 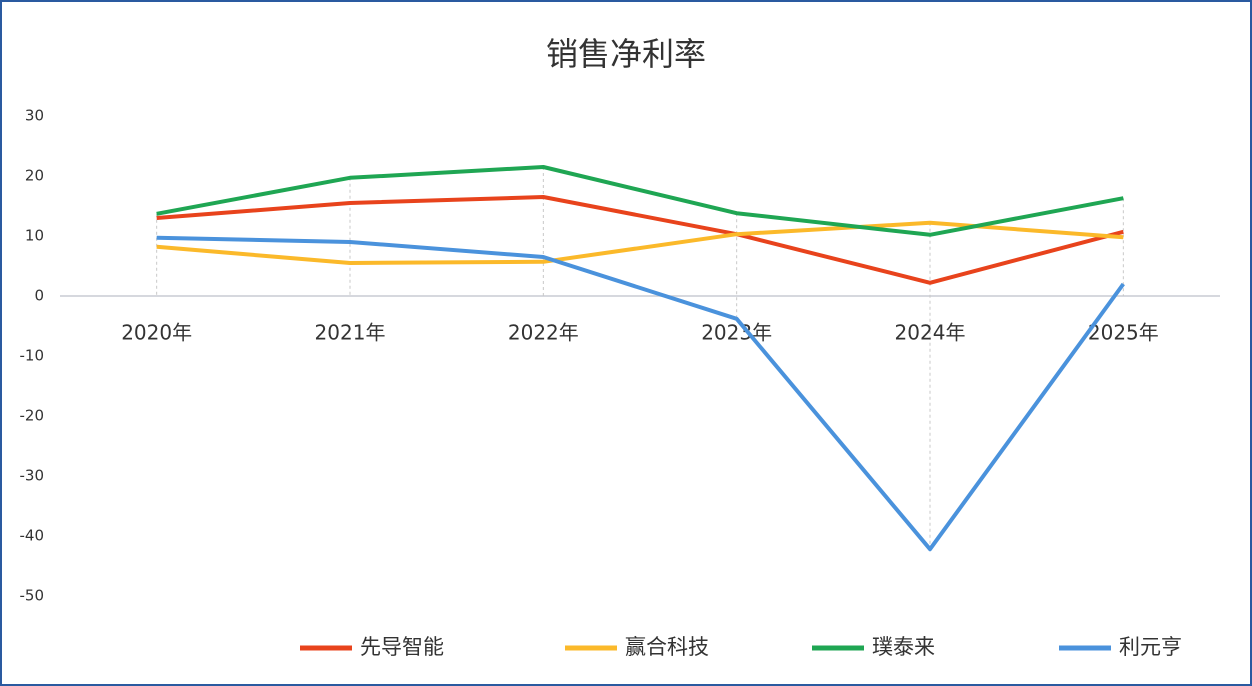 I want to click on y-tick-label: -30, so click(x=32, y=476).